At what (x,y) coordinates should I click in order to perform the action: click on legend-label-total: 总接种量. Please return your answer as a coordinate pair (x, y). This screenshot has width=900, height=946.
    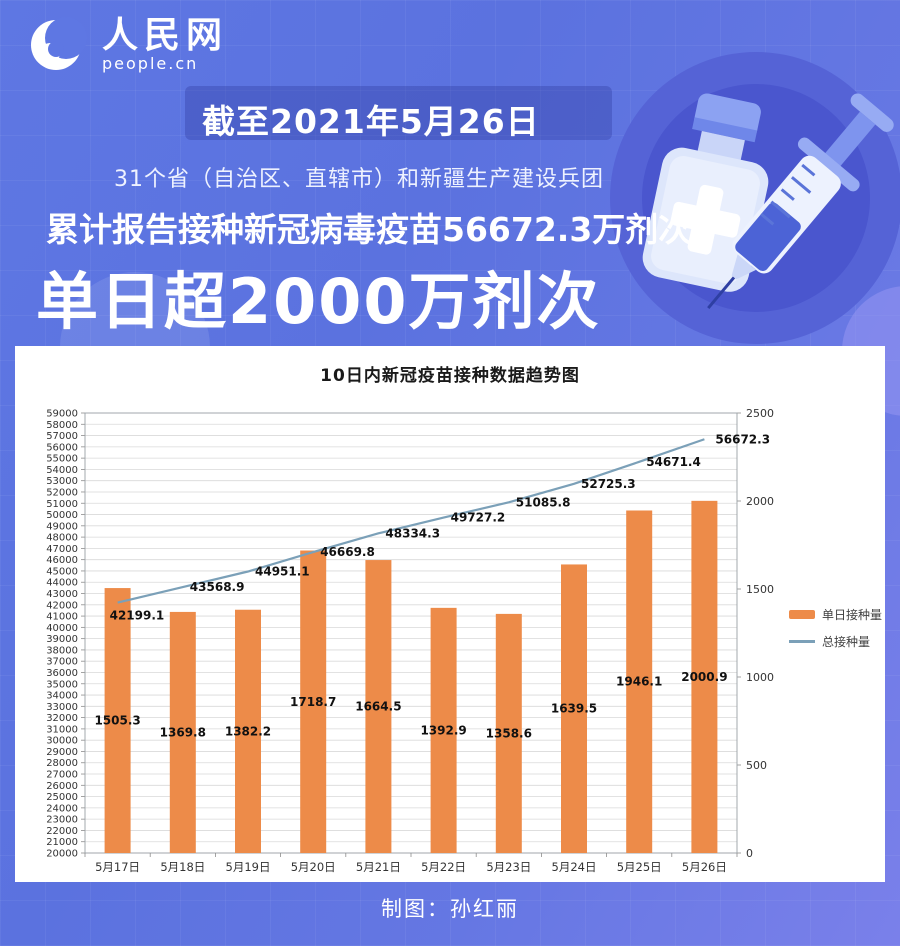
    Looking at the image, I should click on (846, 642).